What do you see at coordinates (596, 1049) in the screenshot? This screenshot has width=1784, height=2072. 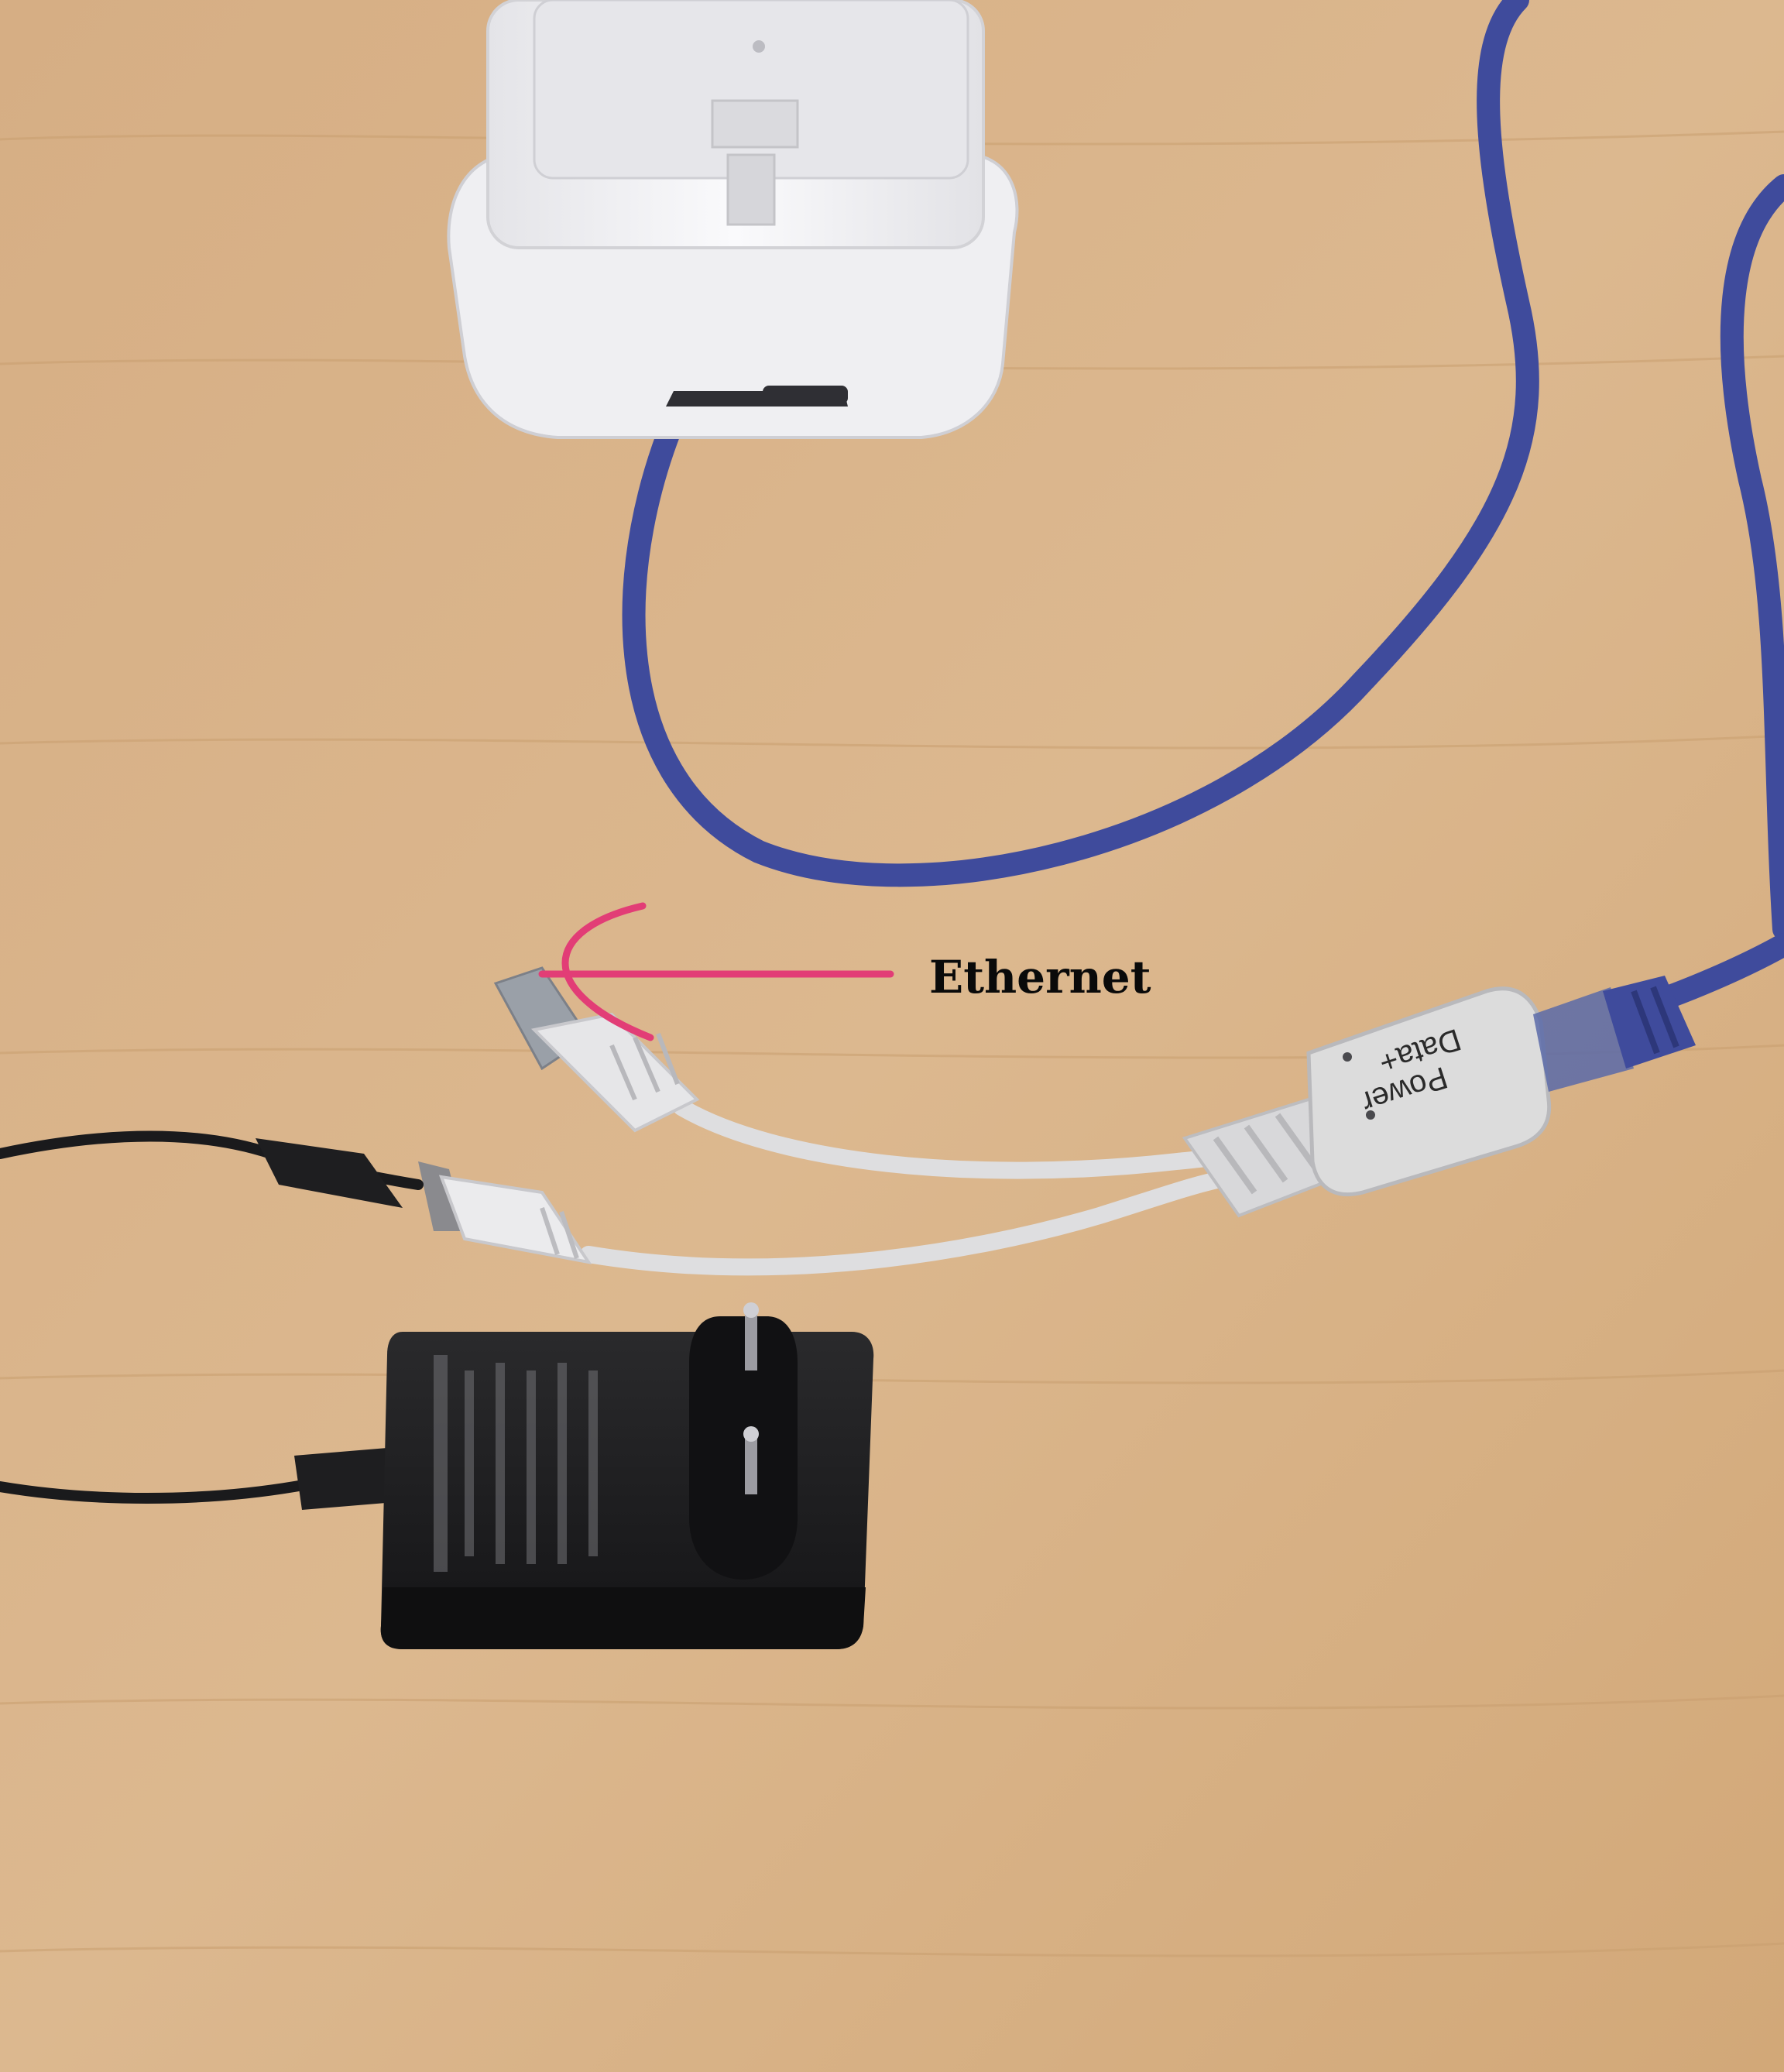 I see `ethernet-connector` at bounding box center [596, 1049].